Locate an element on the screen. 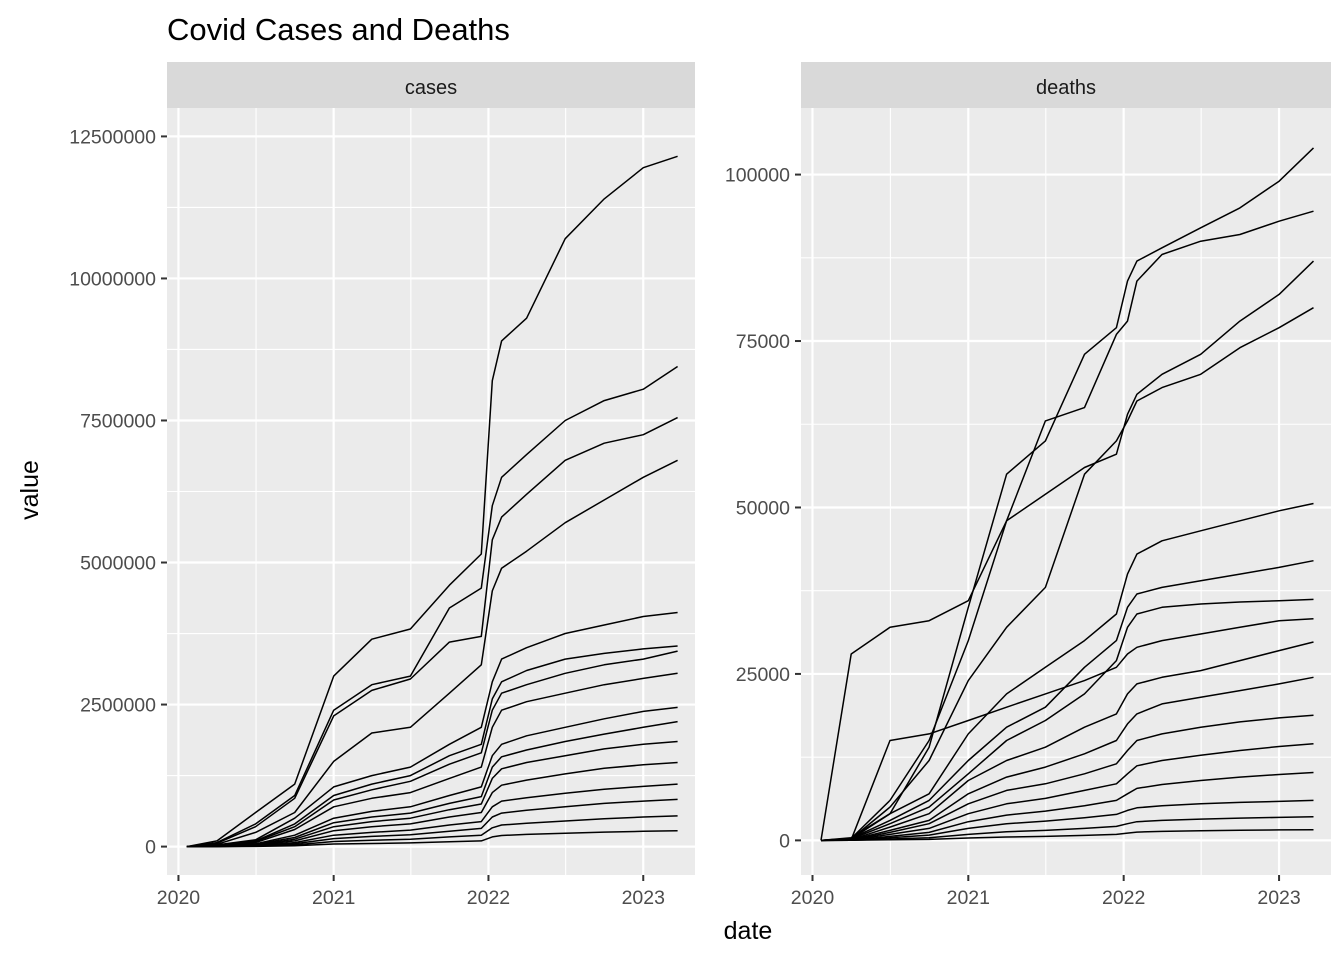 The height and width of the screenshot is (960, 1344). y-tick-label: 2500000 is located at coordinates (118, 706).